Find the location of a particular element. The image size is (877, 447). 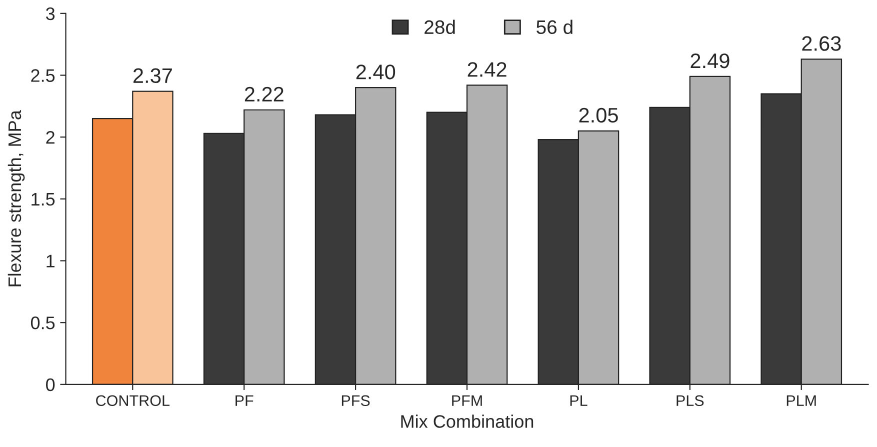

x-tick-label: PFS is located at coordinates (356, 400).